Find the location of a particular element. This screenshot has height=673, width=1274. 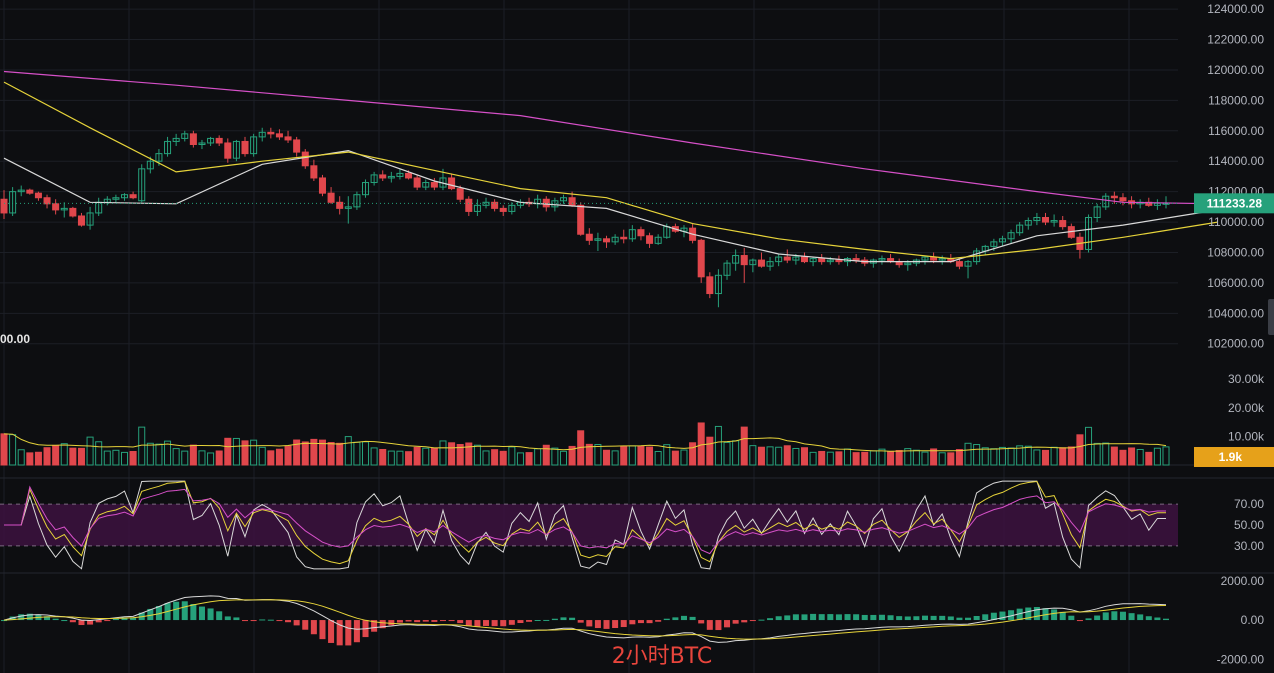

price-tick-label: 116000.00 is located at coordinates (1236, 131).